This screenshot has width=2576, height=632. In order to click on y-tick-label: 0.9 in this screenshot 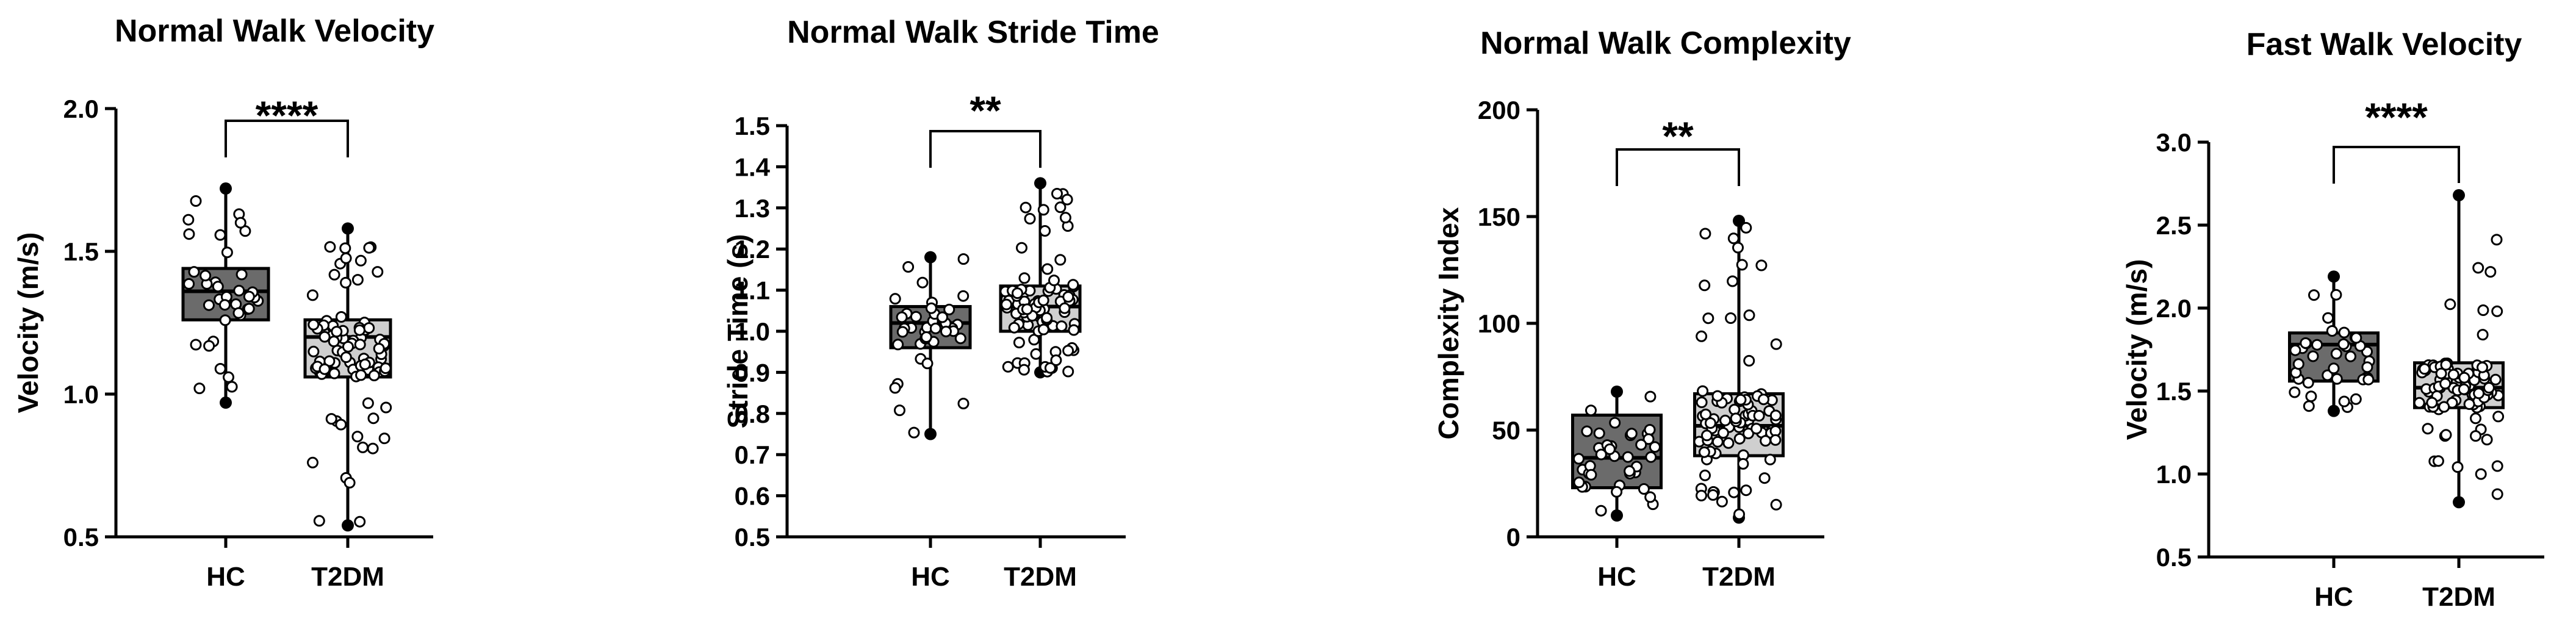, I will do `click(752, 372)`.